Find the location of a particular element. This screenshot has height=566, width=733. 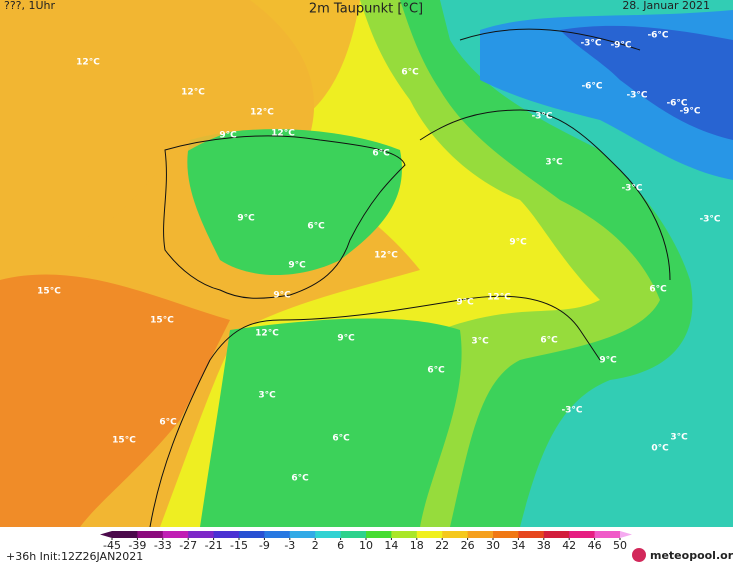

logo: meteopool.org is located at coordinates (691, 555).